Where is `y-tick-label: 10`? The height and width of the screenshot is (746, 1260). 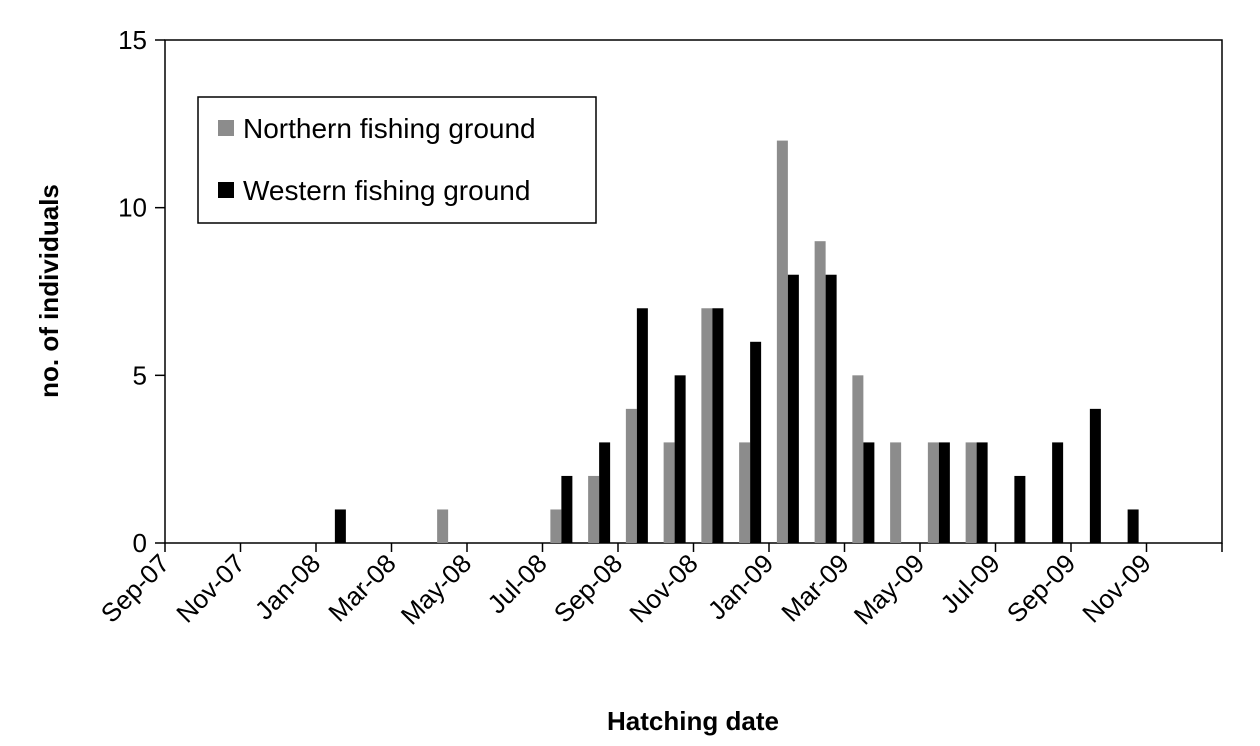
y-tick-label: 10 is located at coordinates (132, 208).